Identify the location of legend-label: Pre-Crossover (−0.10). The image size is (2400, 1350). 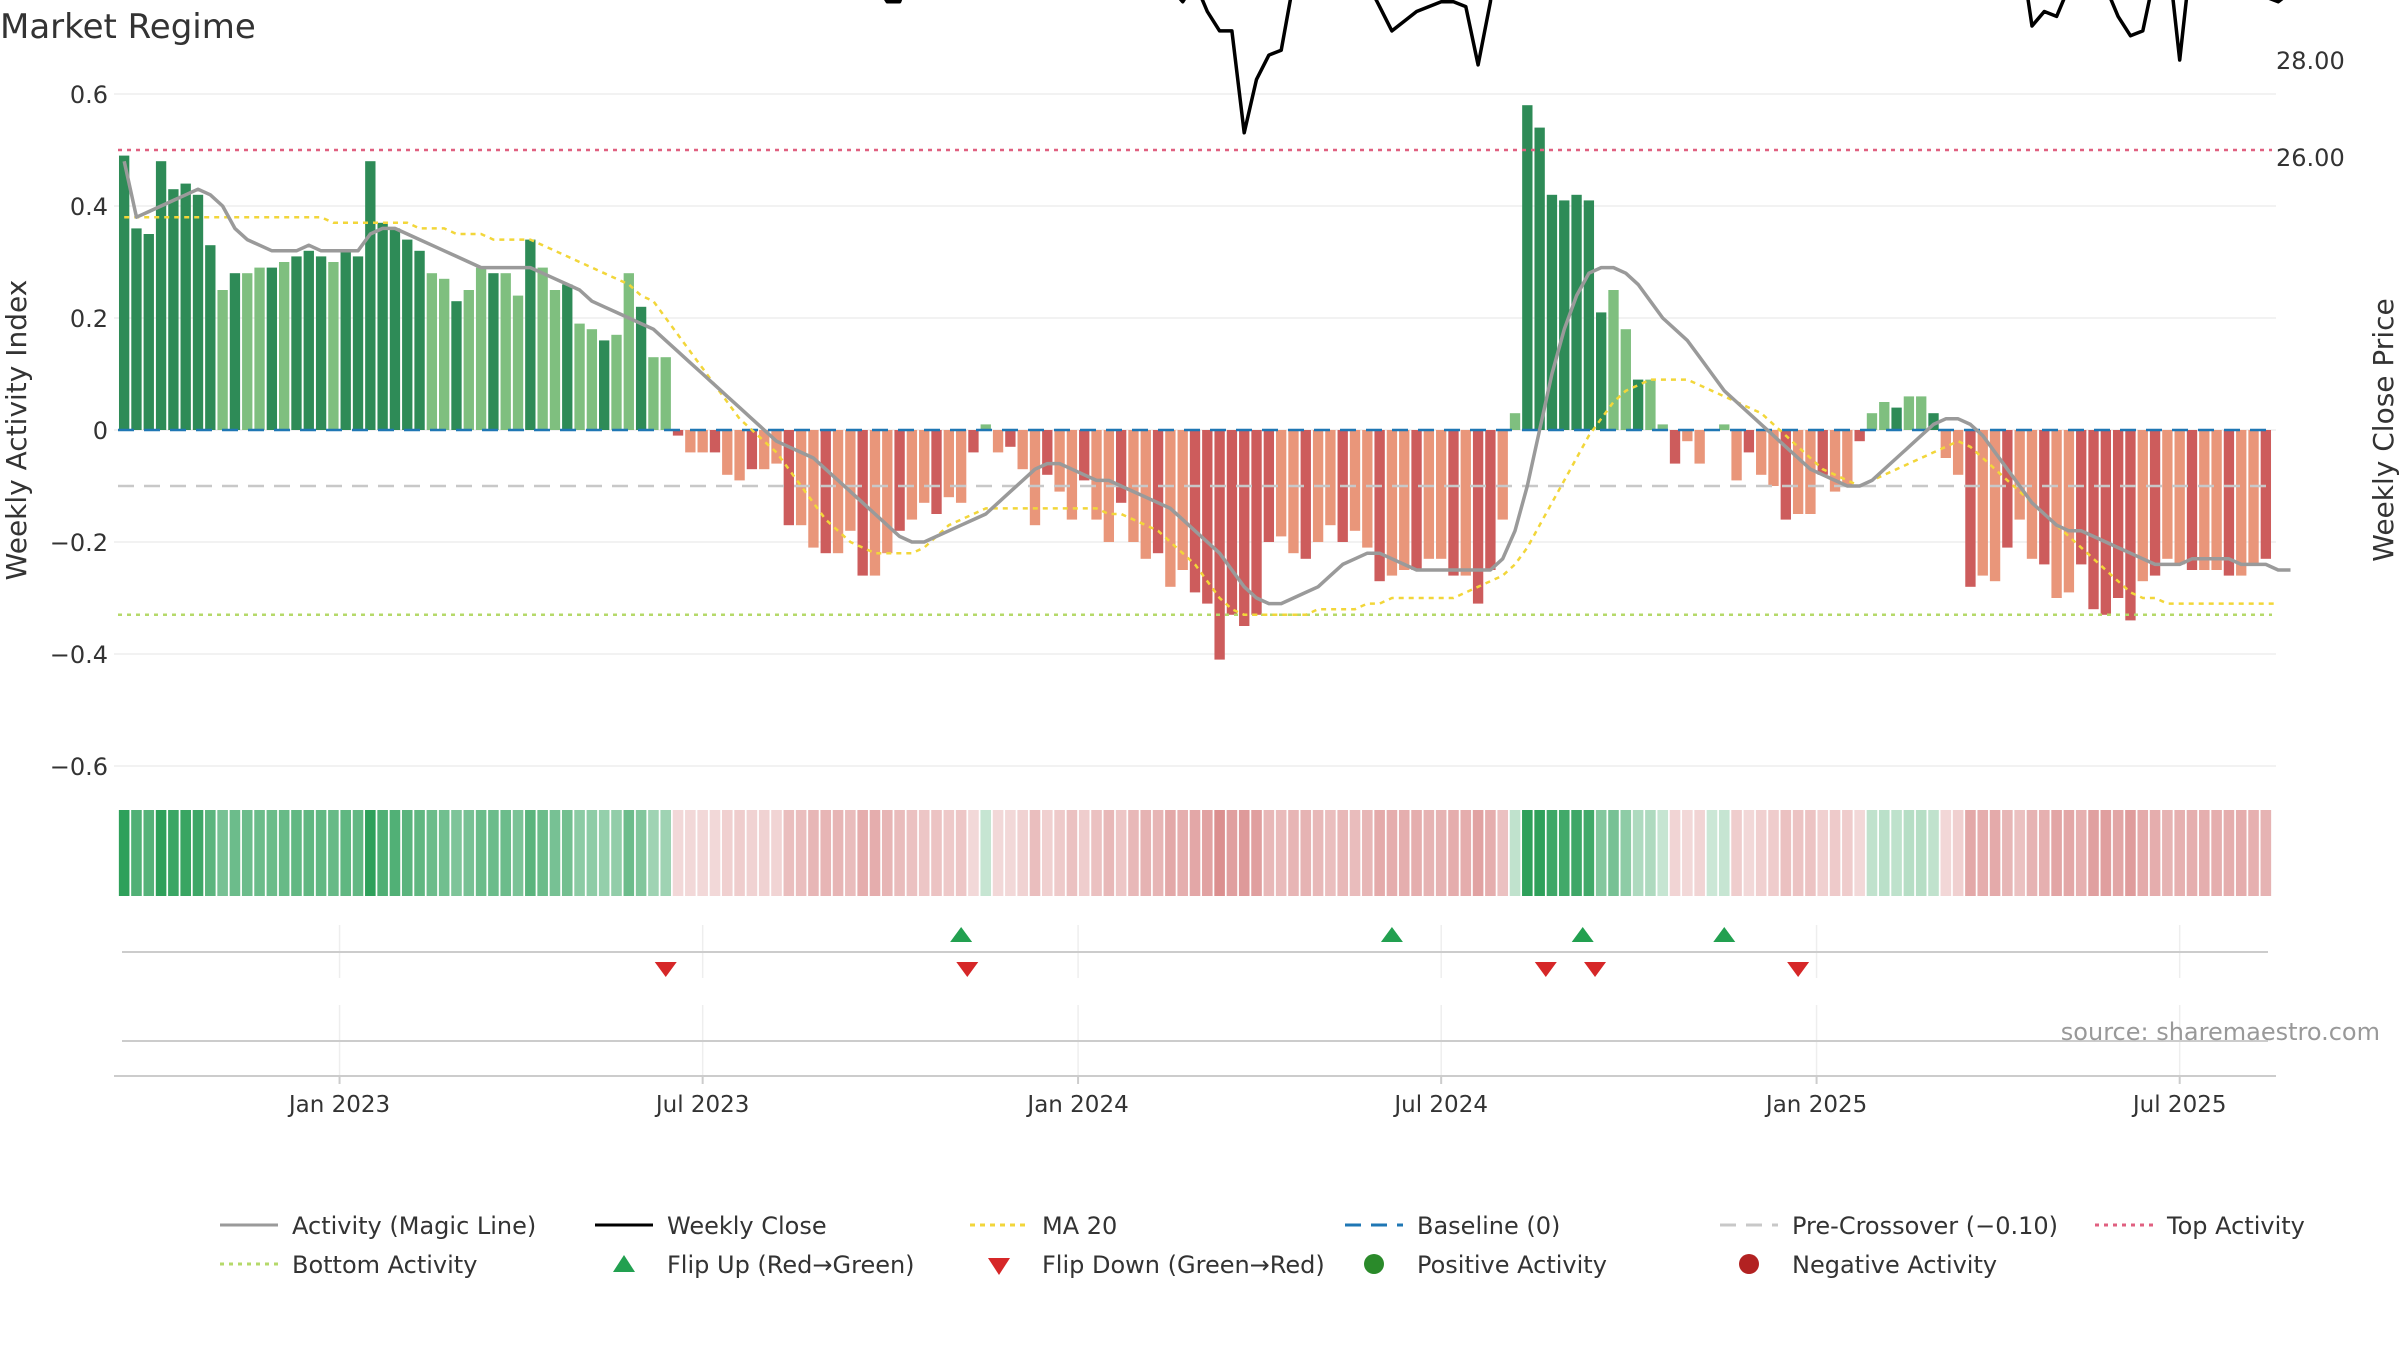
(1925, 1226).